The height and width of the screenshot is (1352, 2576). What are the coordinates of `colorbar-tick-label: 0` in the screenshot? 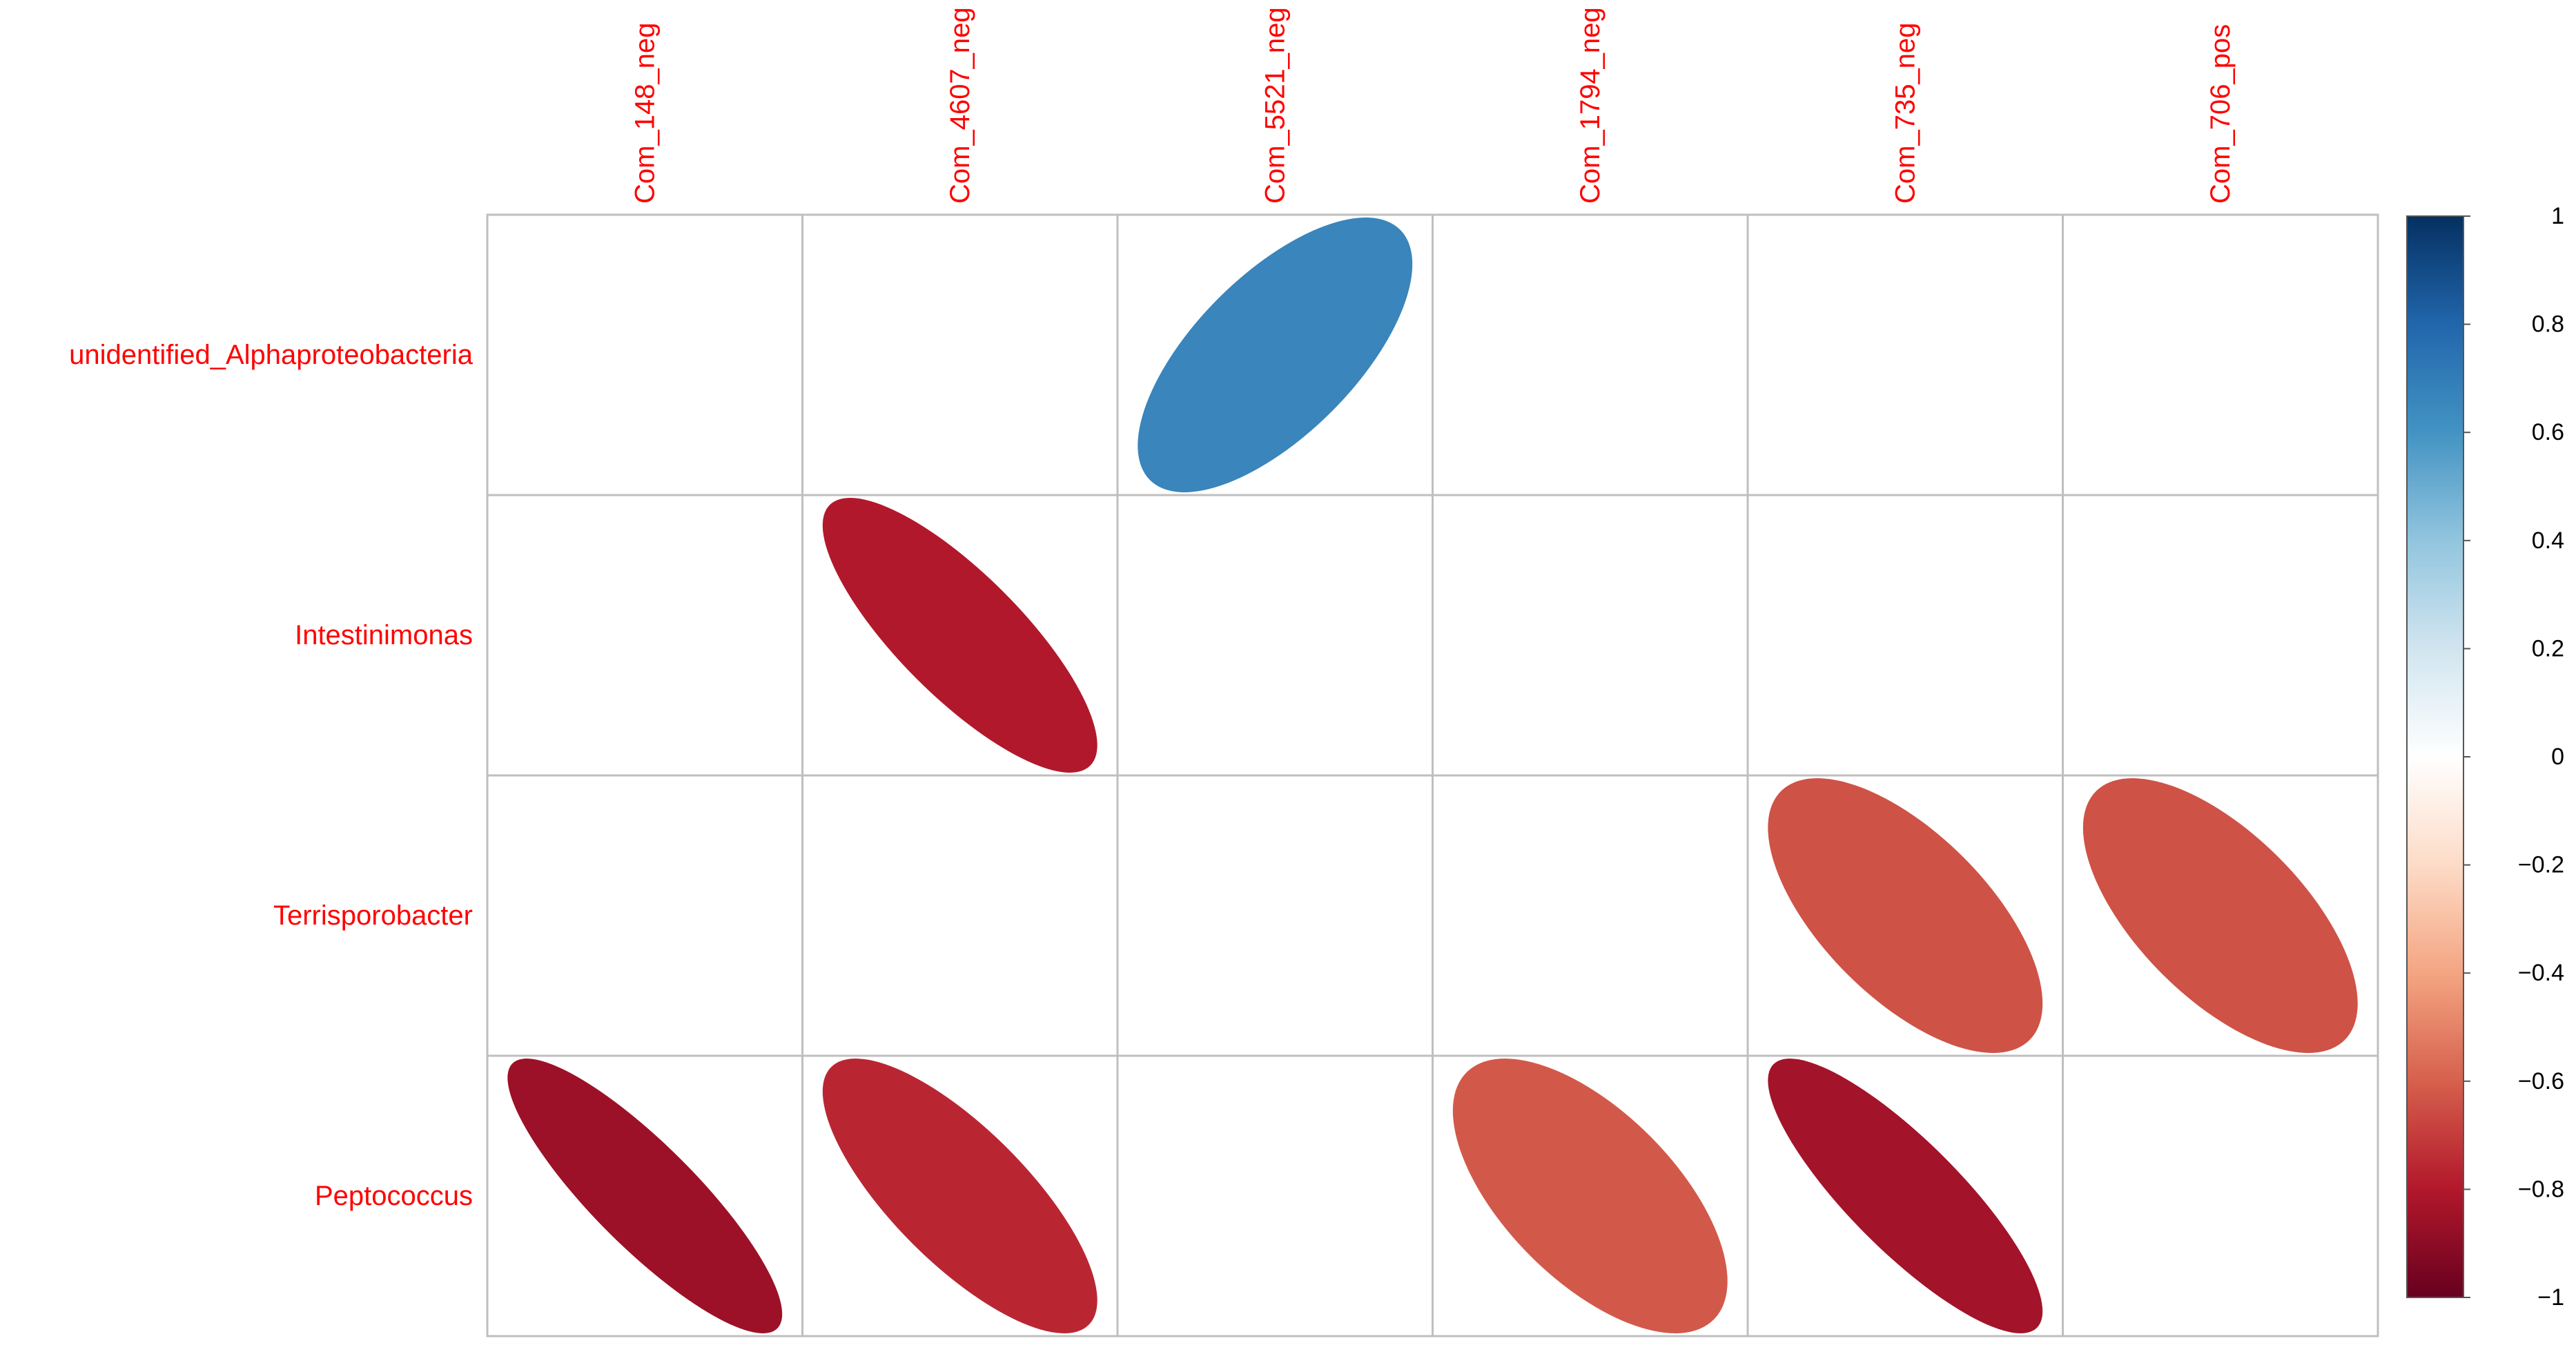 It's located at (2557, 757).